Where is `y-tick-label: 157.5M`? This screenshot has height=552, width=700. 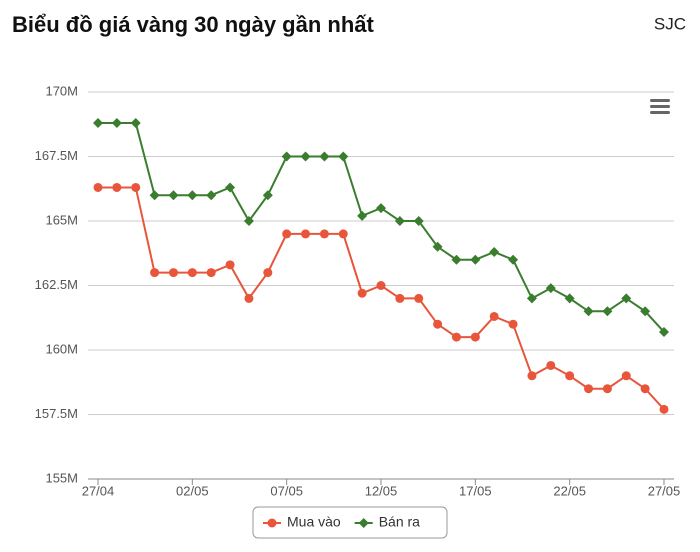 y-tick-label: 157.5M is located at coordinates (56, 413).